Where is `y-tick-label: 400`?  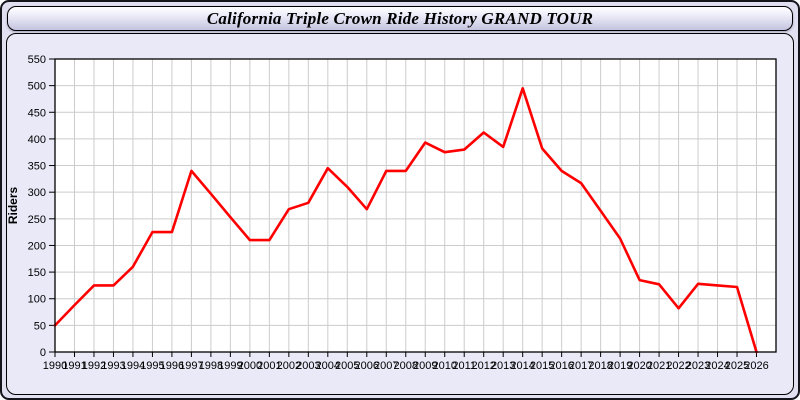
y-tick-label: 400 is located at coordinates (37, 140).